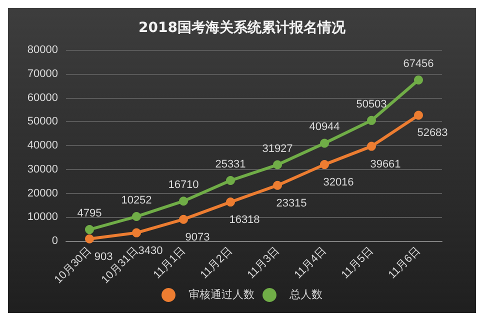 The height and width of the screenshot is (321, 484). I want to click on chart-title: 2018国考海关系统累计报名情况, so click(242, 27).